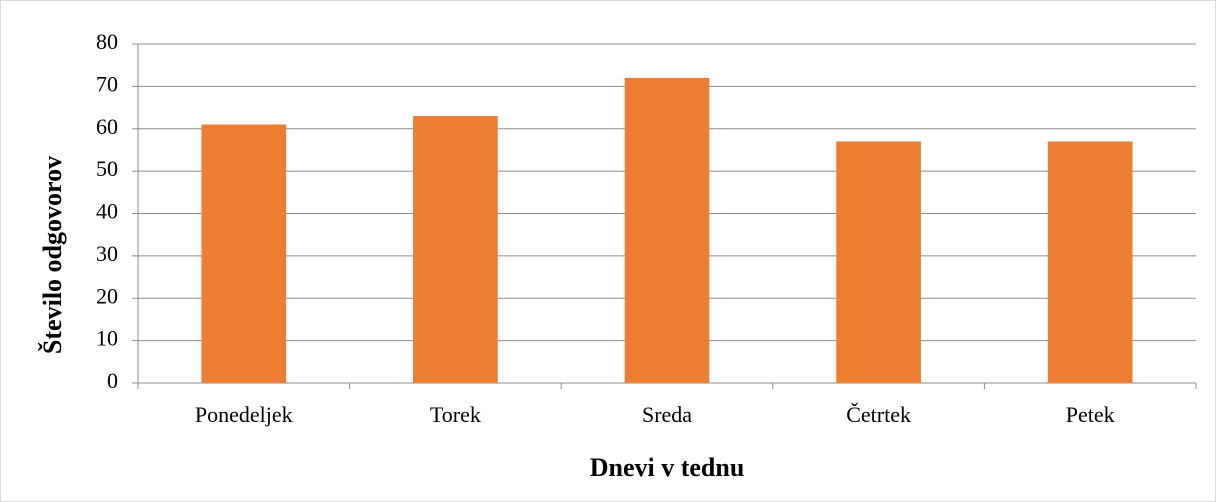  What do you see at coordinates (107, 41) in the screenshot?
I see `y-tick-label: 80` at bounding box center [107, 41].